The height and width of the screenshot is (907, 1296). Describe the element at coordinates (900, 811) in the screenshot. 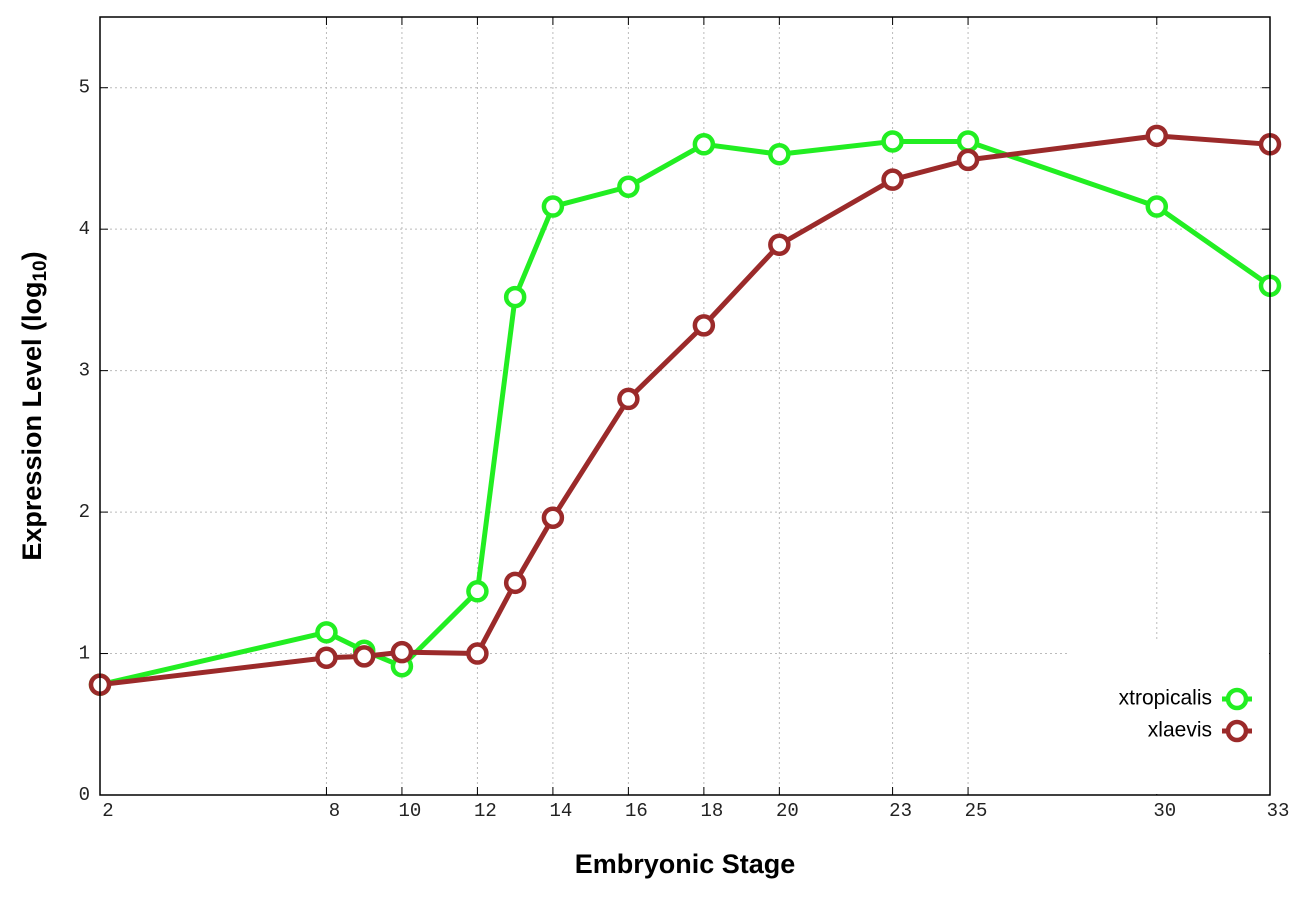

I see `x-tick-label: 23` at that location.